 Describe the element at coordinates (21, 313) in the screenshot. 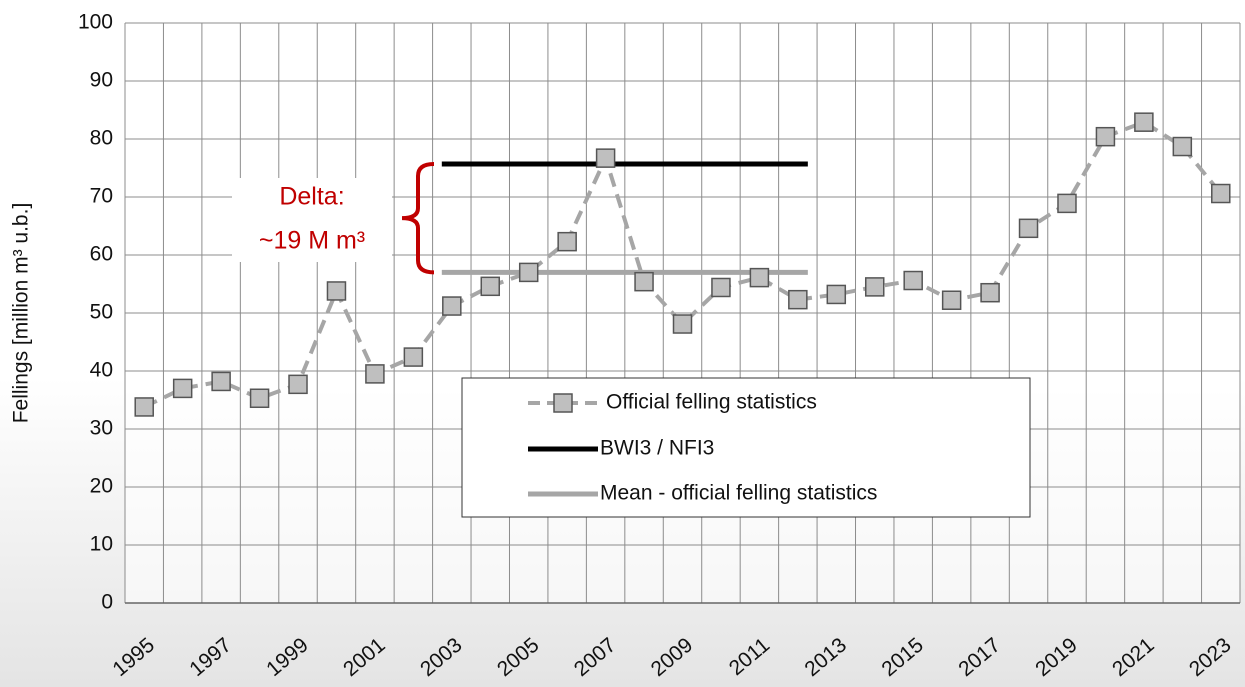

I see `y-axis-label: Fellings [million m³ u.b.]` at that location.